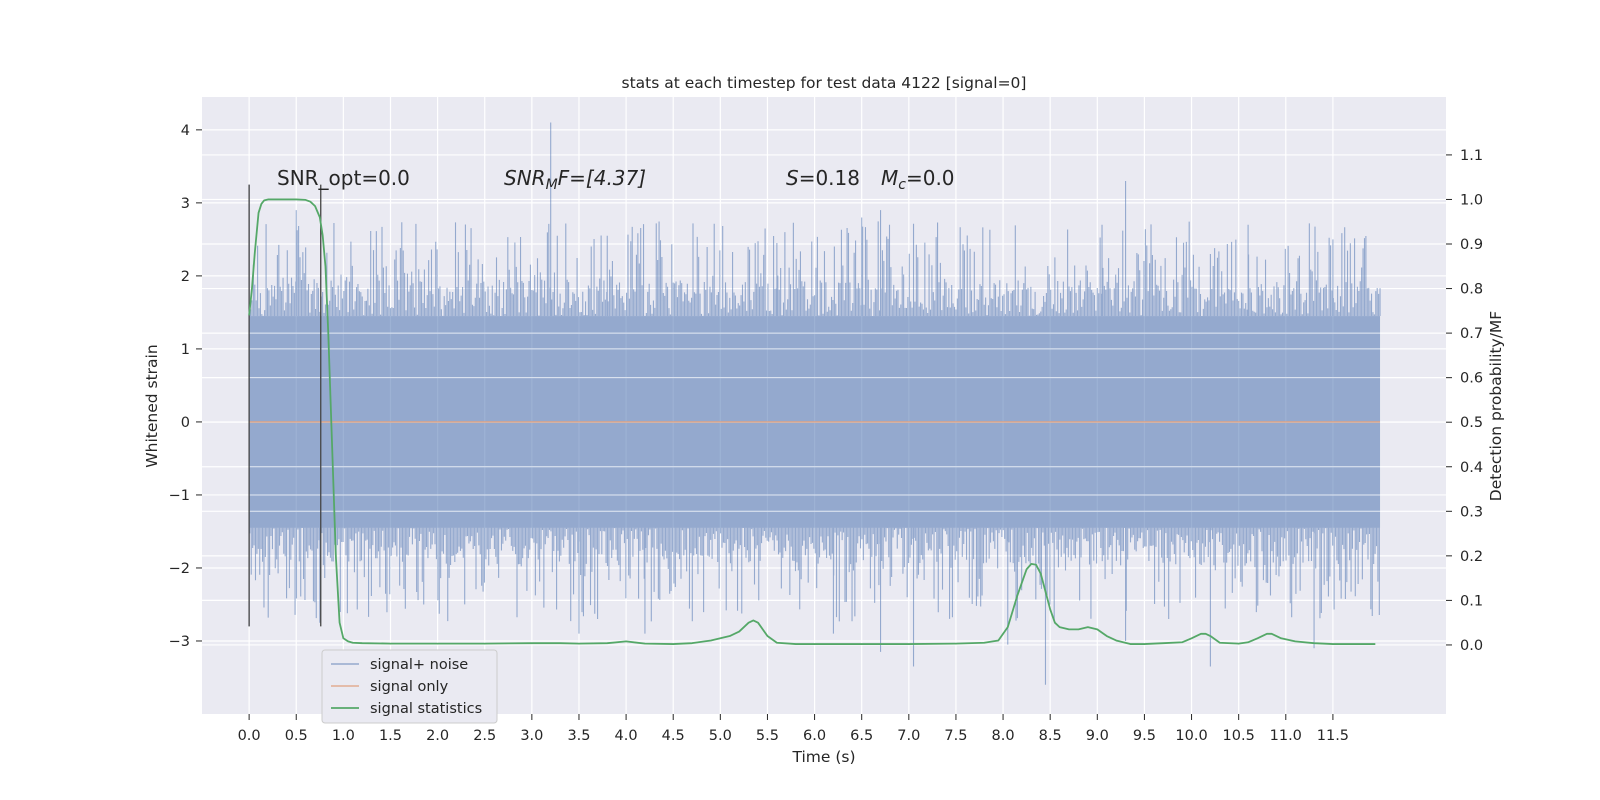  I want to click on annotation-mc-main: M, so click(889, 178).